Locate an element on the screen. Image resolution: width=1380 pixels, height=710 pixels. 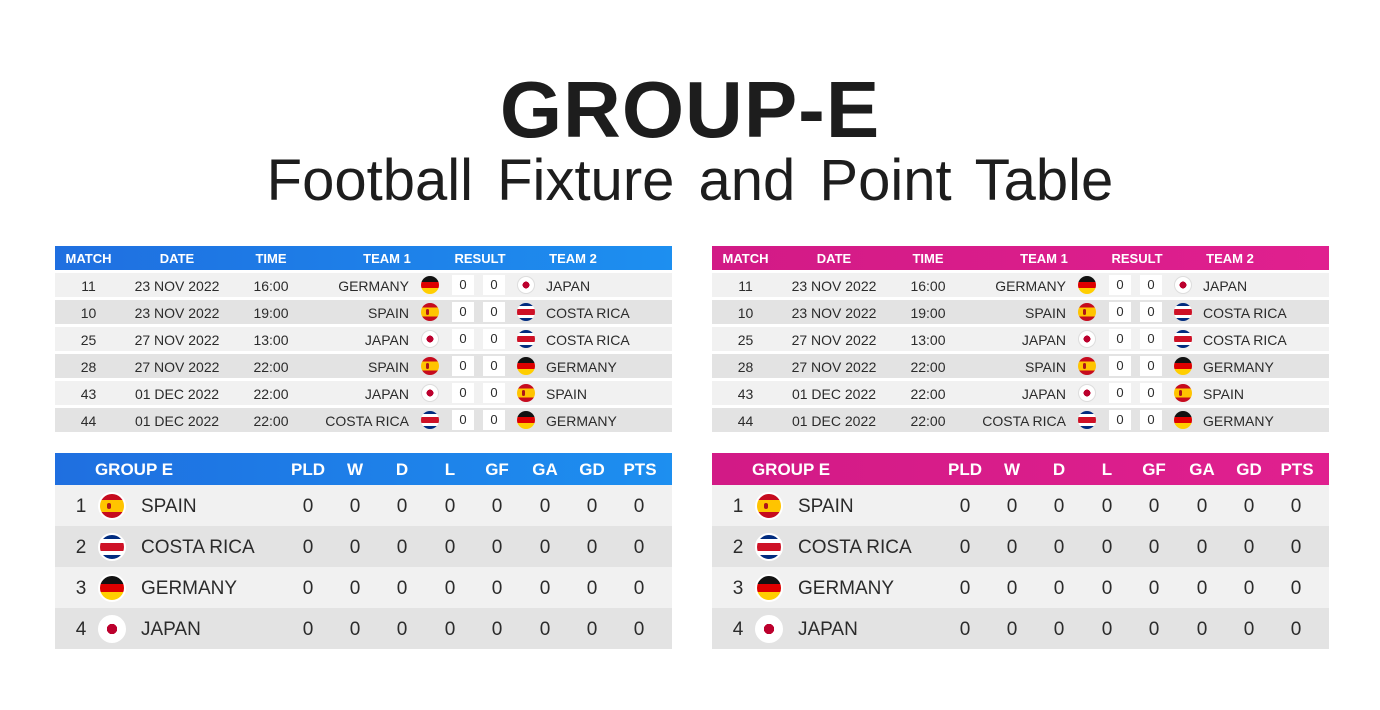
fixture-row: 28 27 NOV 2022 22:00 SPAIN 0 0 GERMANY is located at coordinates (1020, 366).